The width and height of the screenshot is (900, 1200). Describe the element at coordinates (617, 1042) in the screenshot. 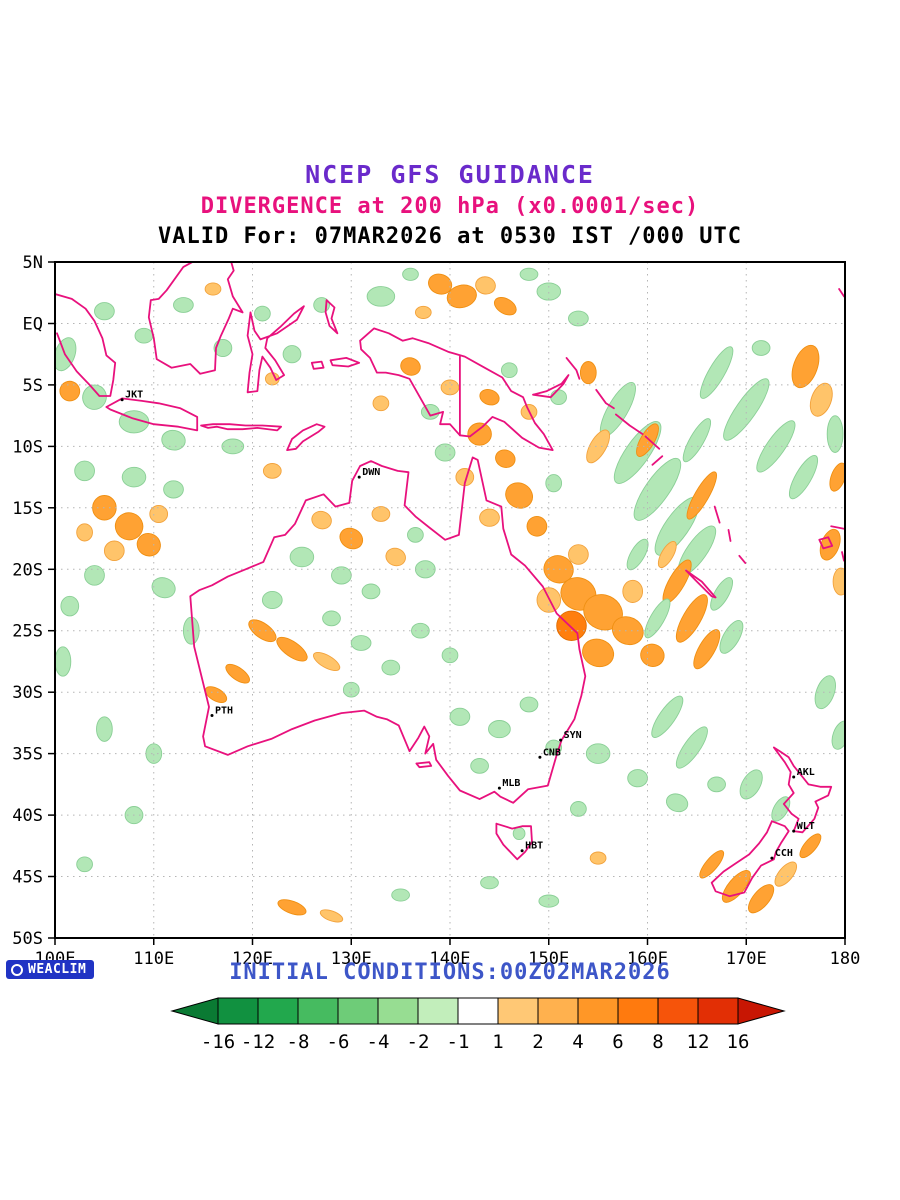

I see `svg-text: 6` at that location.